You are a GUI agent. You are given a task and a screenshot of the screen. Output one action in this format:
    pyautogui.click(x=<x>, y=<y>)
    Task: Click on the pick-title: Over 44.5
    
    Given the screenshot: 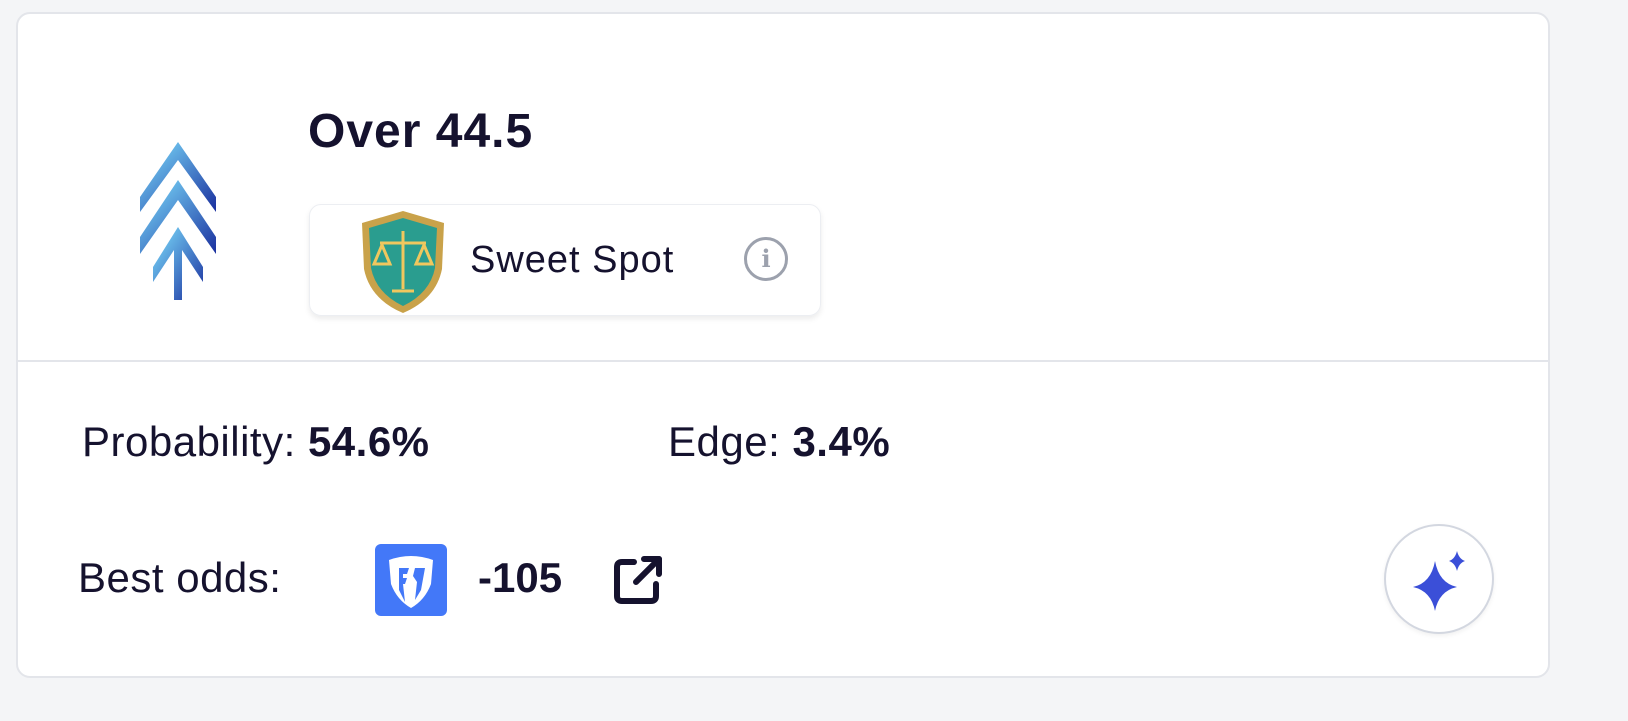 What is the action you would take?
    pyautogui.click(x=421, y=131)
    